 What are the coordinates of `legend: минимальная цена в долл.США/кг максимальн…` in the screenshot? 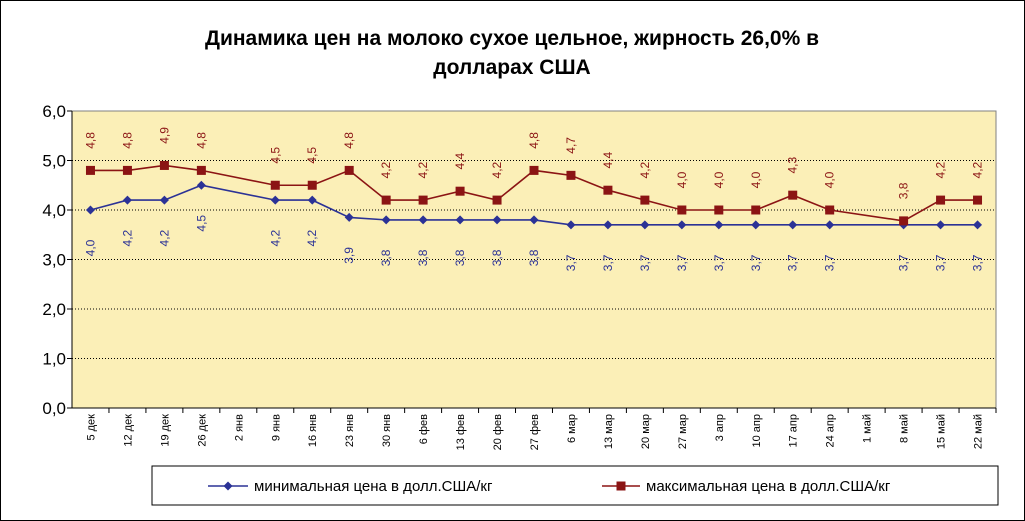 It's located at (575, 485).